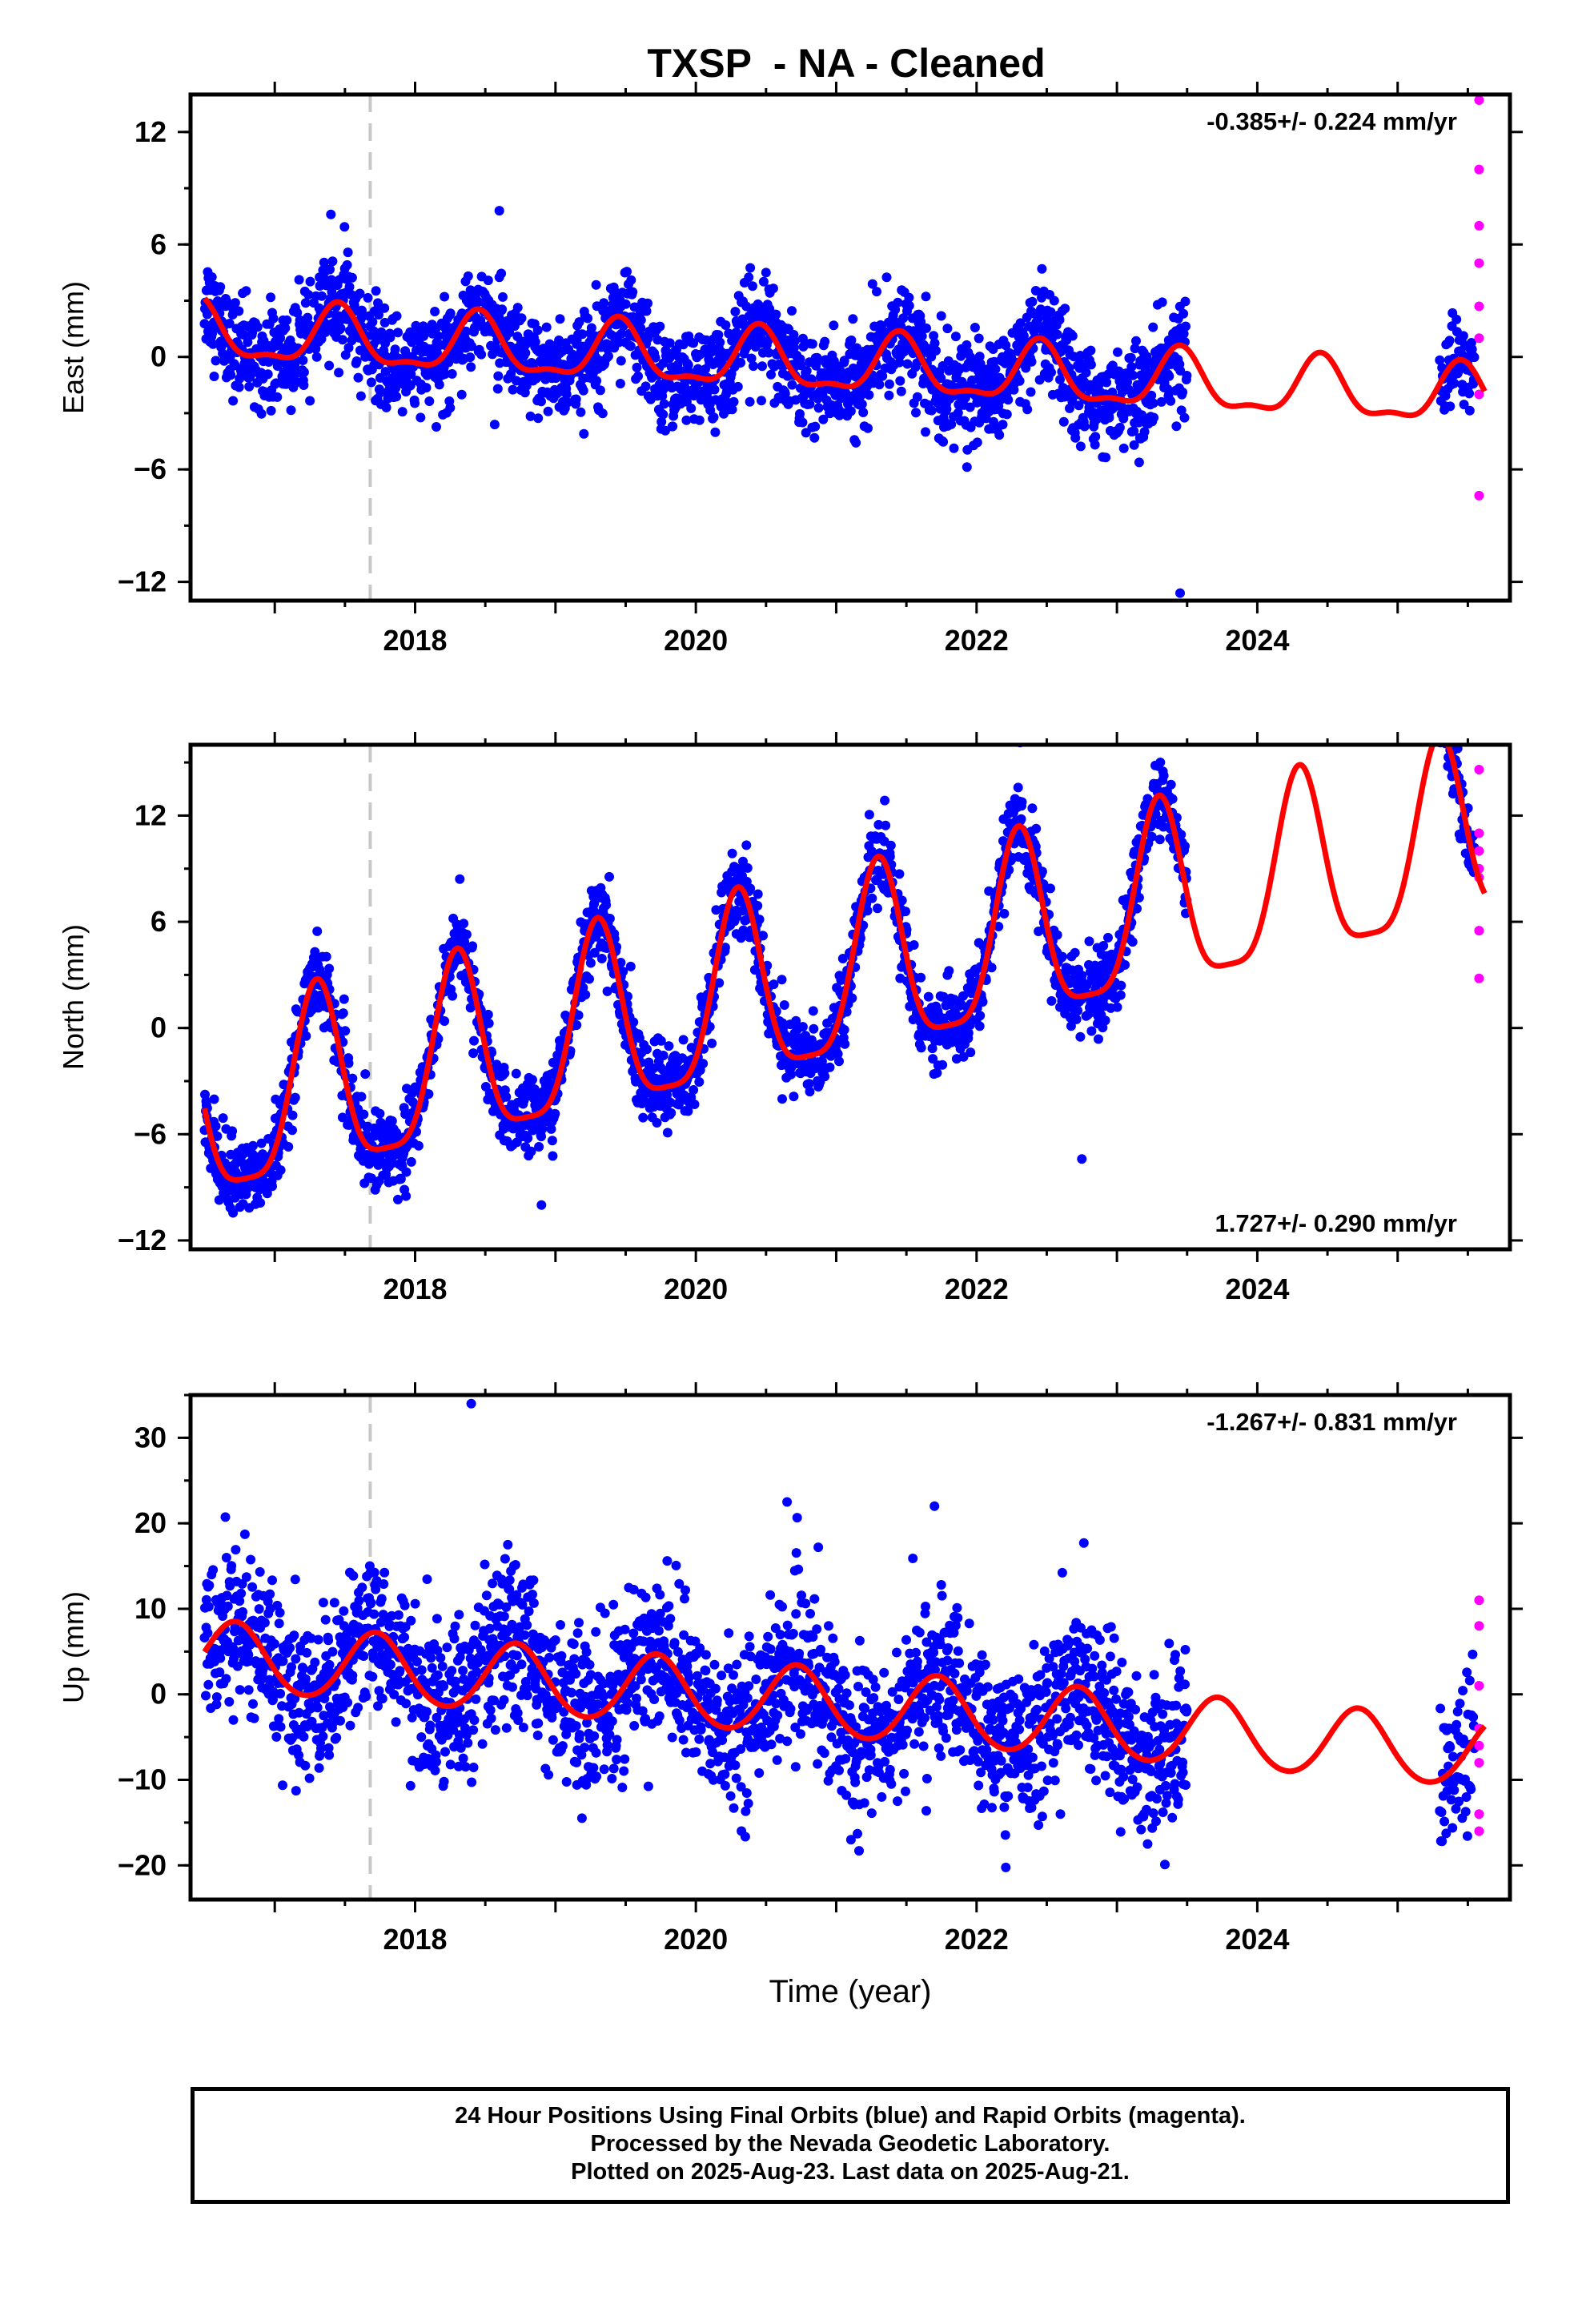 This screenshot has height=2324, width=1582. What do you see at coordinates (151, 814) in the screenshot?
I see `y-tick-label: 12` at bounding box center [151, 814].